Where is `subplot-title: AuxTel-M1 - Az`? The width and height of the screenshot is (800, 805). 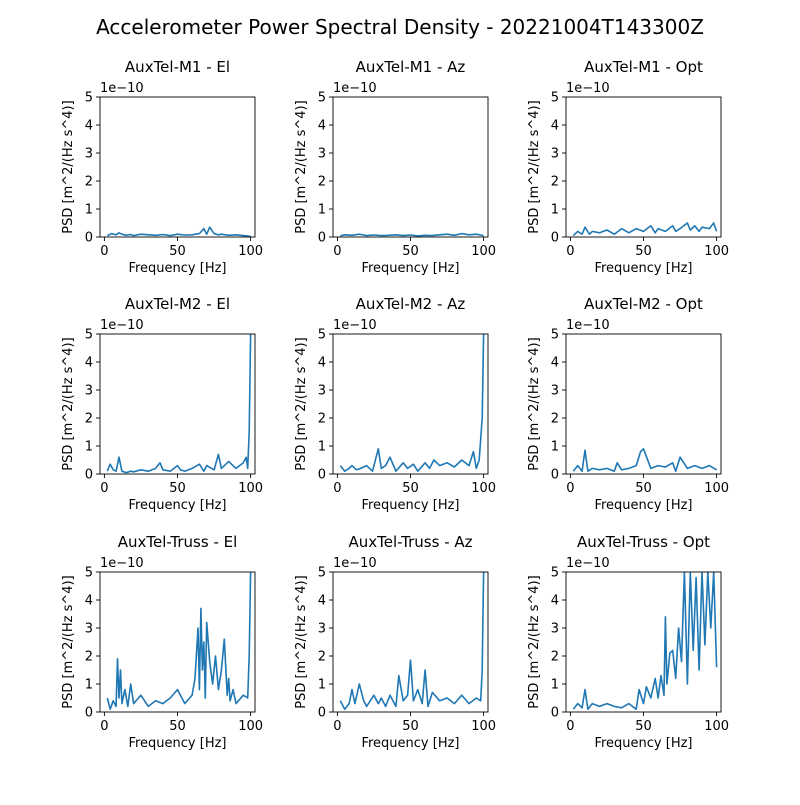 subplot-title: AuxTel-M1 - Az is located at coordinates (411, 67).